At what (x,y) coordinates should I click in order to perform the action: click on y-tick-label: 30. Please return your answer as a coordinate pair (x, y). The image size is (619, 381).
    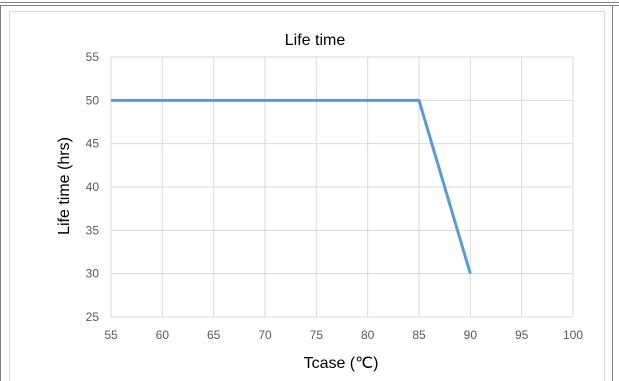
    Looking at the image, I should click on (93, 274).